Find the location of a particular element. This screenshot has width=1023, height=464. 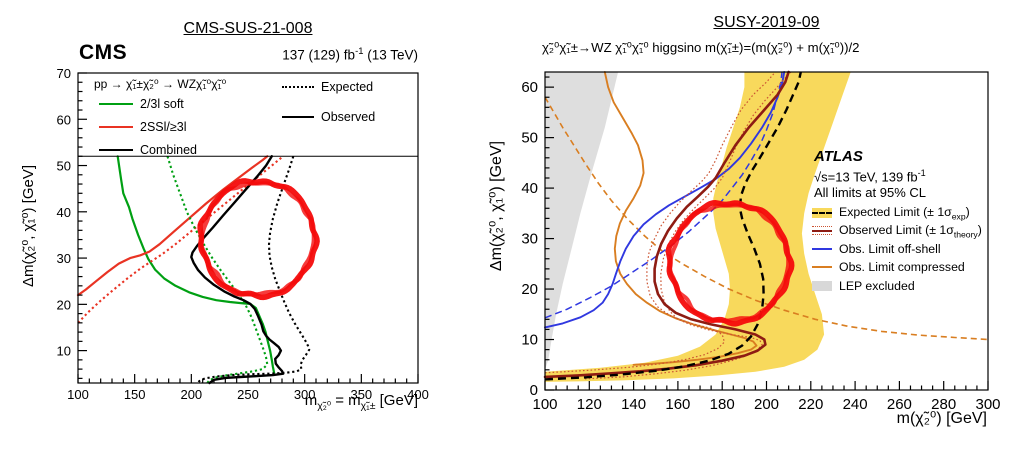

svg-text: 120 is located at coordinates (589, 404).